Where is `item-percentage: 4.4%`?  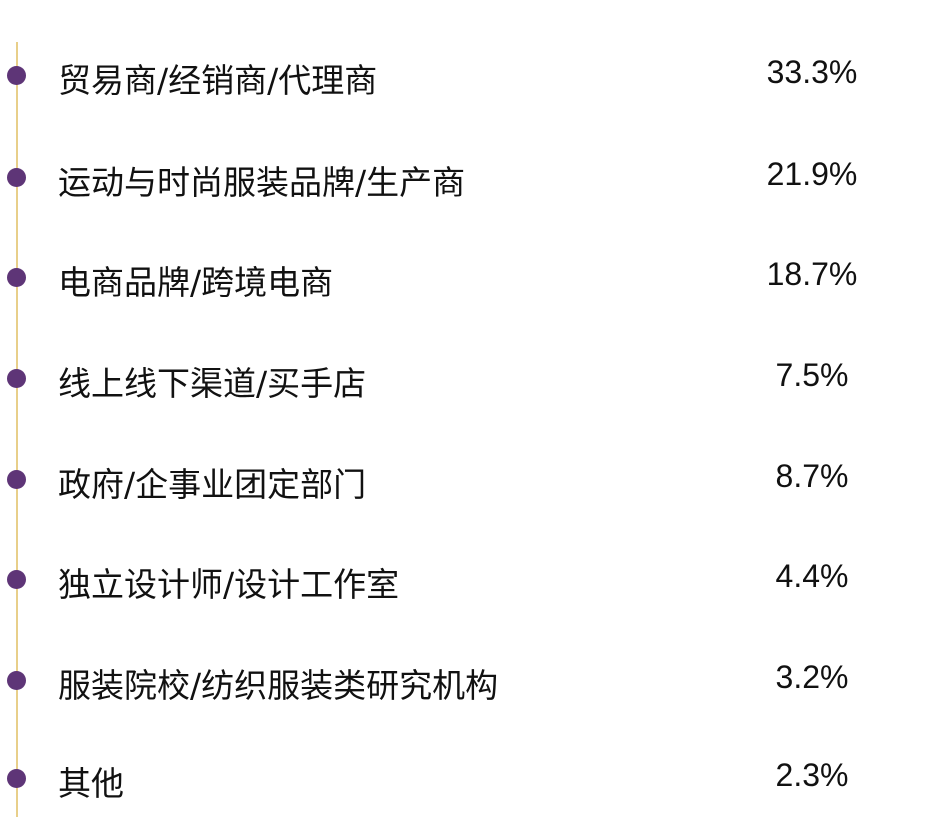 item-percentage: 4.4% is located at coordinates (812, 576).